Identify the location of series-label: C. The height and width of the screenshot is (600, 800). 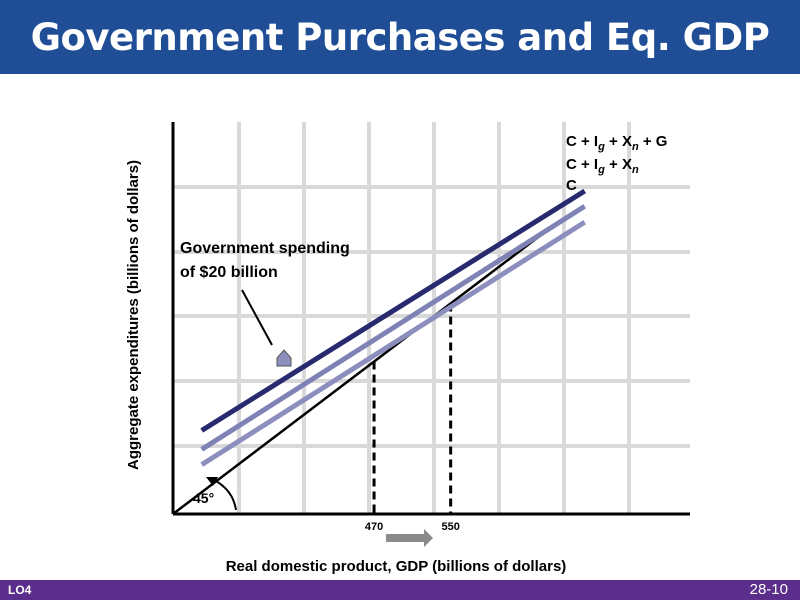
(571, 185).